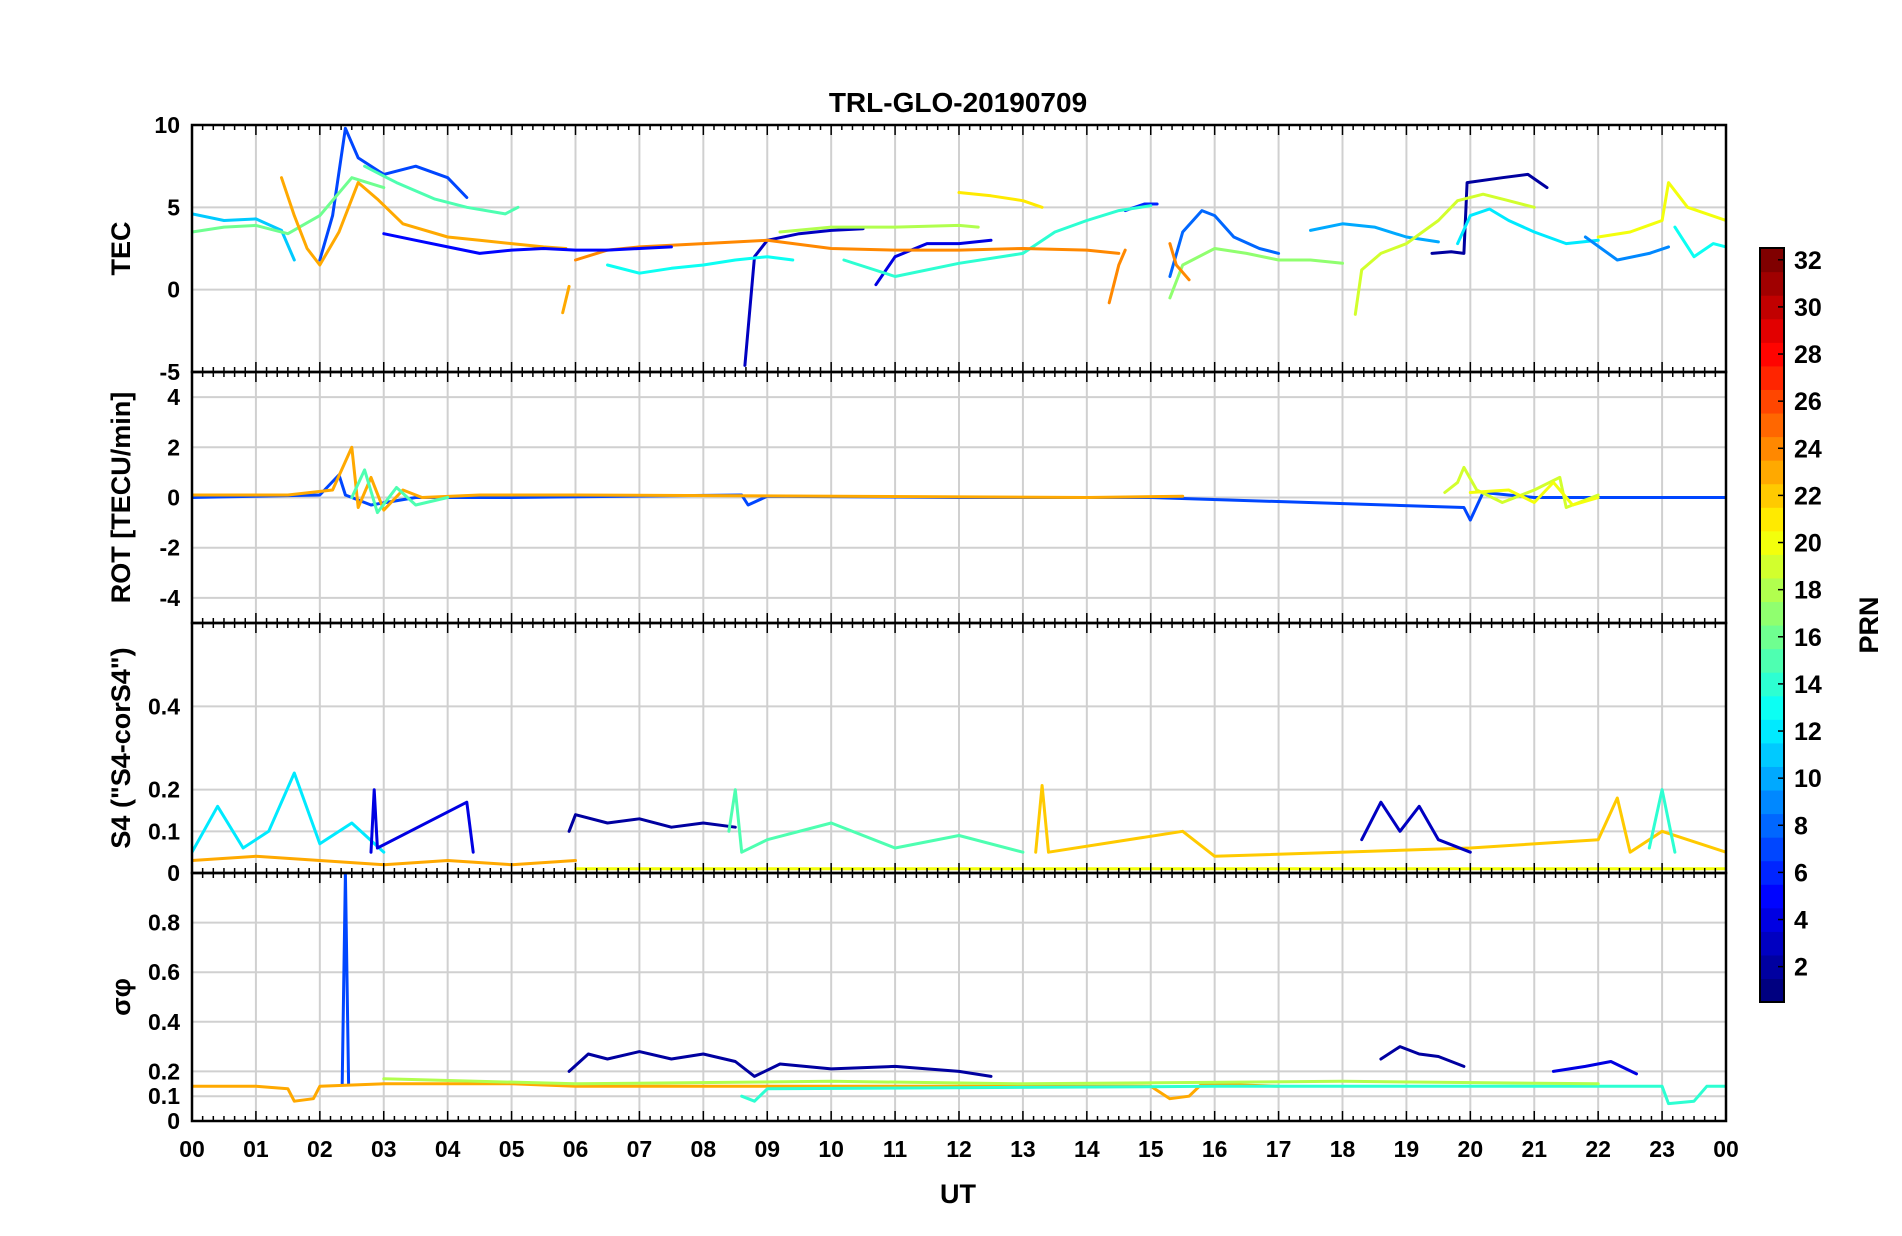 This screenshot has height=1236, width=1902. Describe the element at coordinates (895, 1149) in the screenshot. I see `x-tick-label: 11` at that location.